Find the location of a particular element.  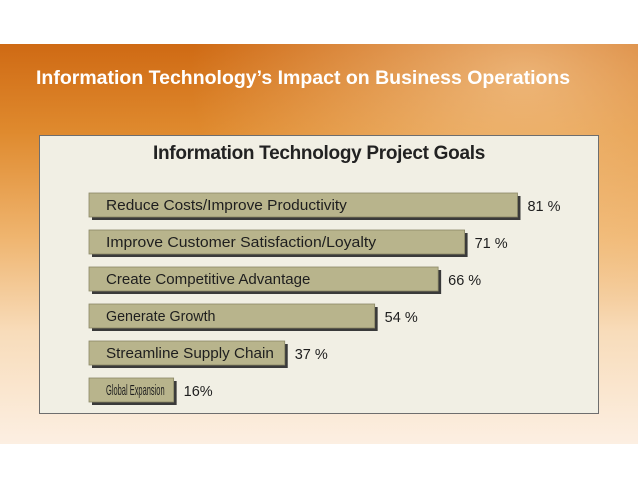

bar-value-label: 66 % is located at coordinates (464, 281).